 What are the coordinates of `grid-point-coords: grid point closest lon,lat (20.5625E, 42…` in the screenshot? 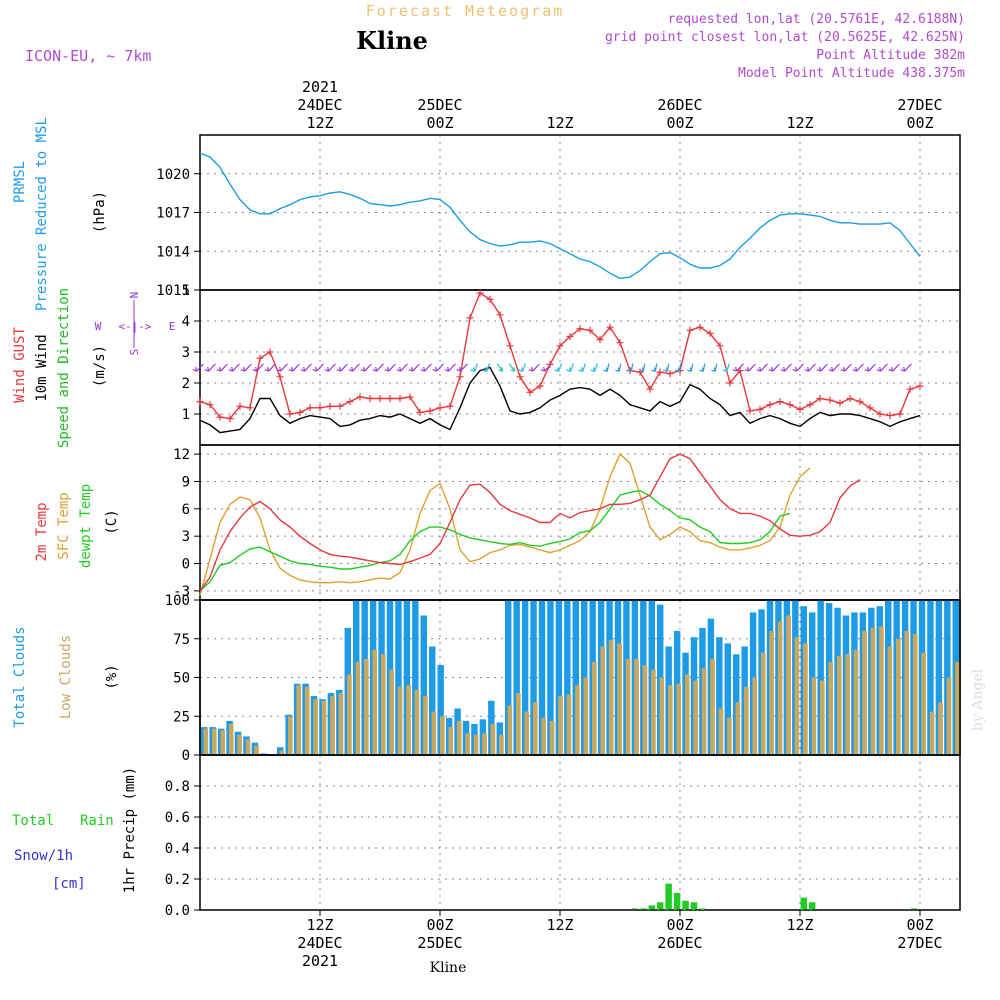 It's located at (785, 37).